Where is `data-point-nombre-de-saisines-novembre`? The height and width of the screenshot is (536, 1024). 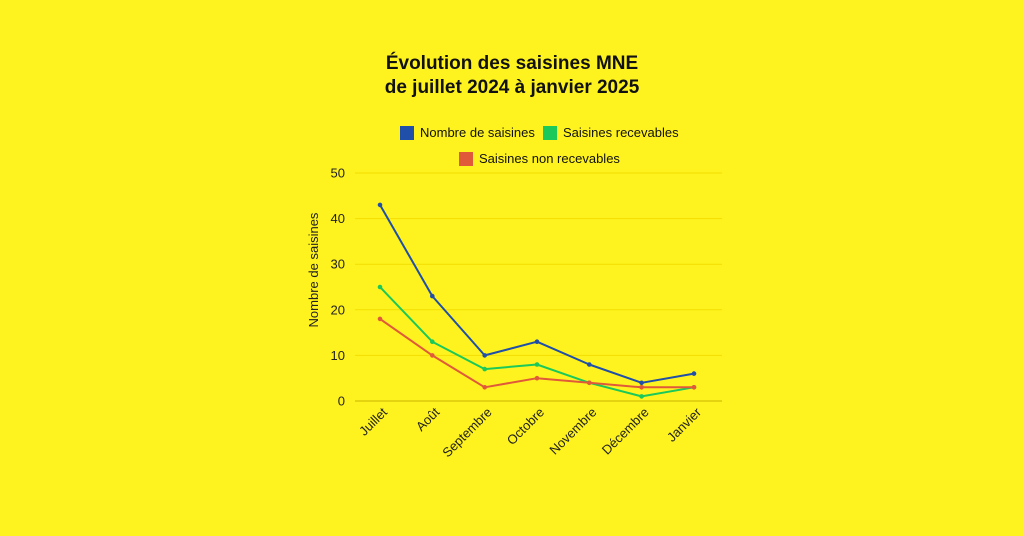 data-point-nombre-de-saisines-novembre is located at coordinates (589, 364).